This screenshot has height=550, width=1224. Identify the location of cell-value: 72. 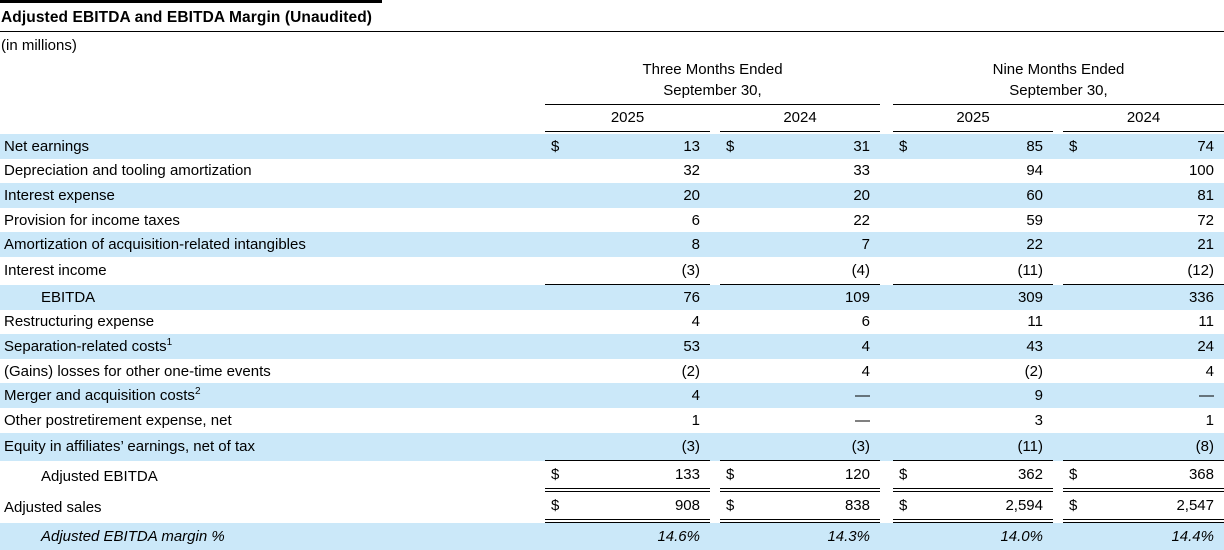
(1205, 220).